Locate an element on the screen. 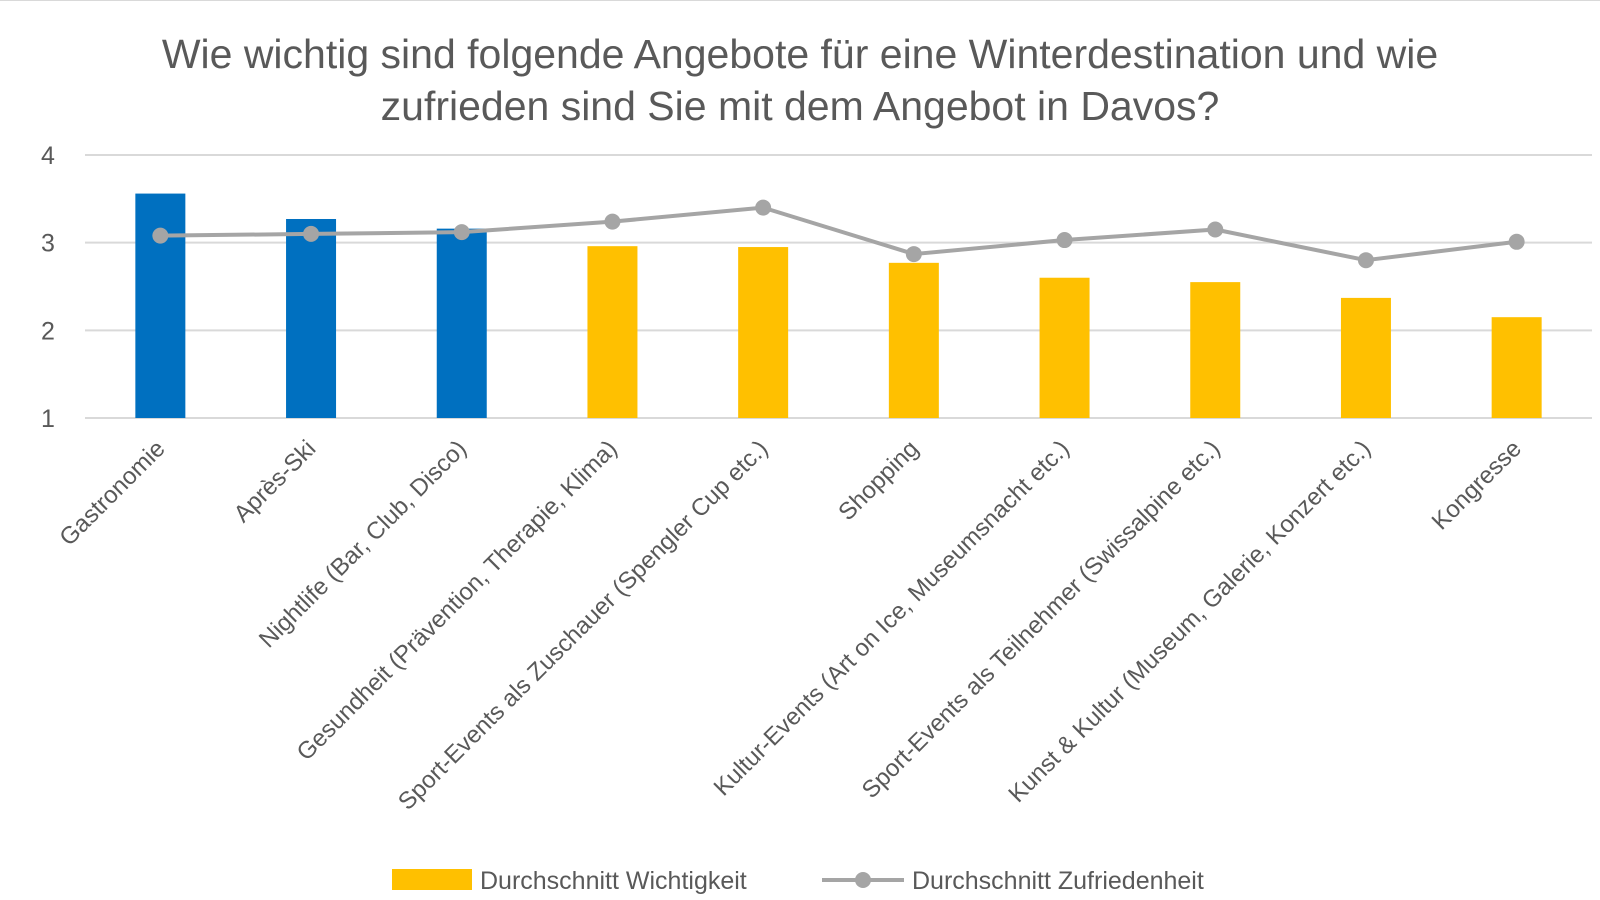  legend-swatch-wichtigkeit is located at coordinates (432, 879).